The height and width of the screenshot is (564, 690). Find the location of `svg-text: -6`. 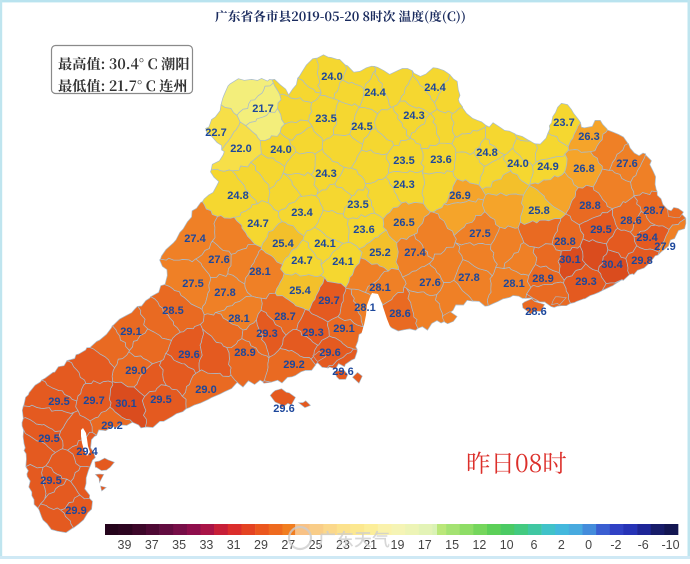

svg-text: -6 is located at coordinates (643, 545).